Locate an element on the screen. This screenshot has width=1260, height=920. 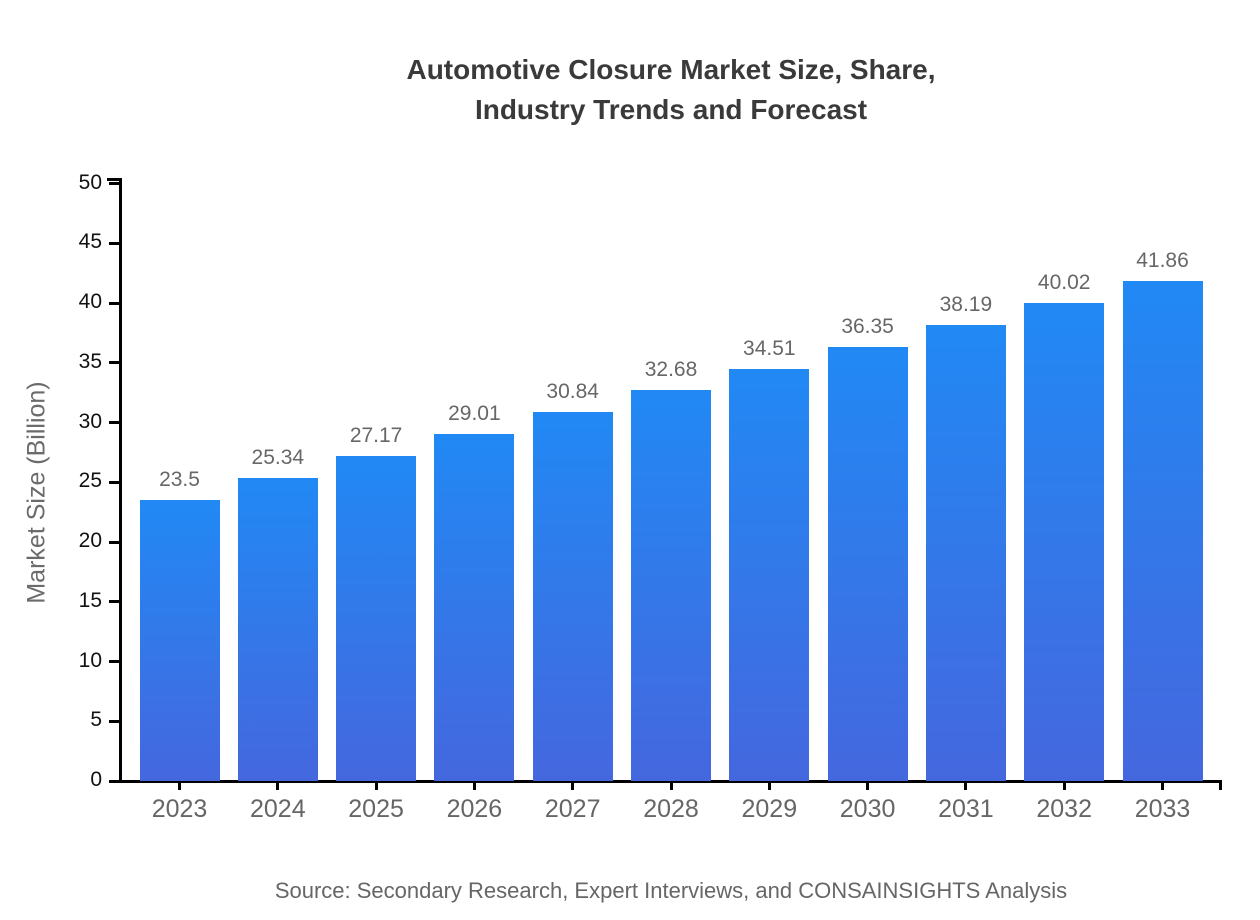
y-tick-label-30: 30 is located at coordinates (90, 421).